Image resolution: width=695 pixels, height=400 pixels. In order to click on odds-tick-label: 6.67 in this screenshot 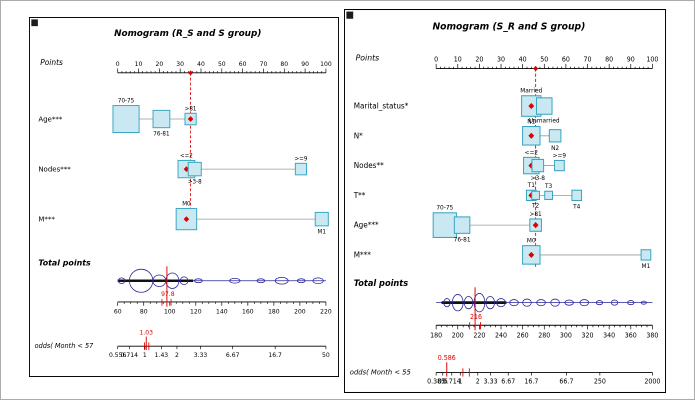, I will do `click(233, 355)`.